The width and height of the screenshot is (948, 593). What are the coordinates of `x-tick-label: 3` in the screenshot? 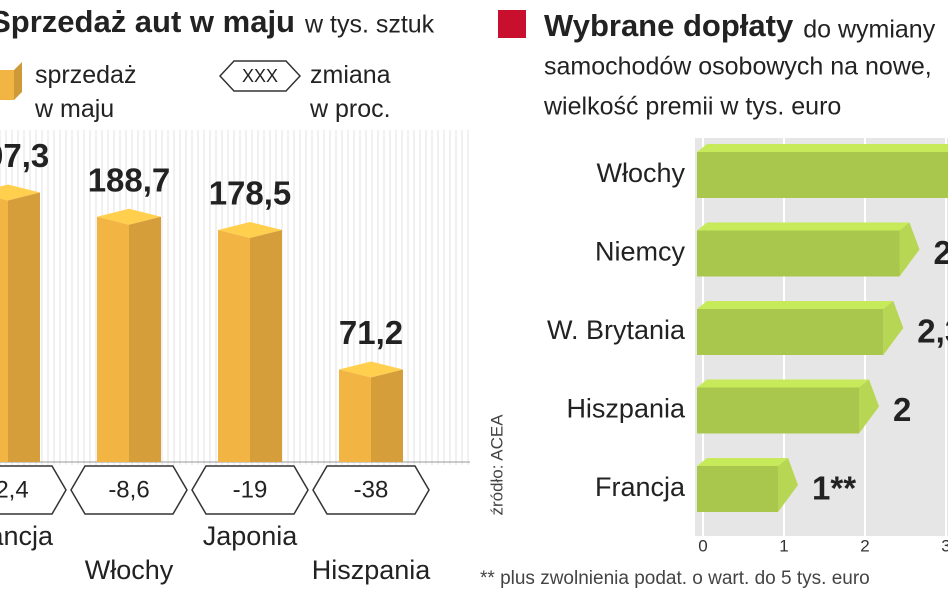 It's located at (944, 545).